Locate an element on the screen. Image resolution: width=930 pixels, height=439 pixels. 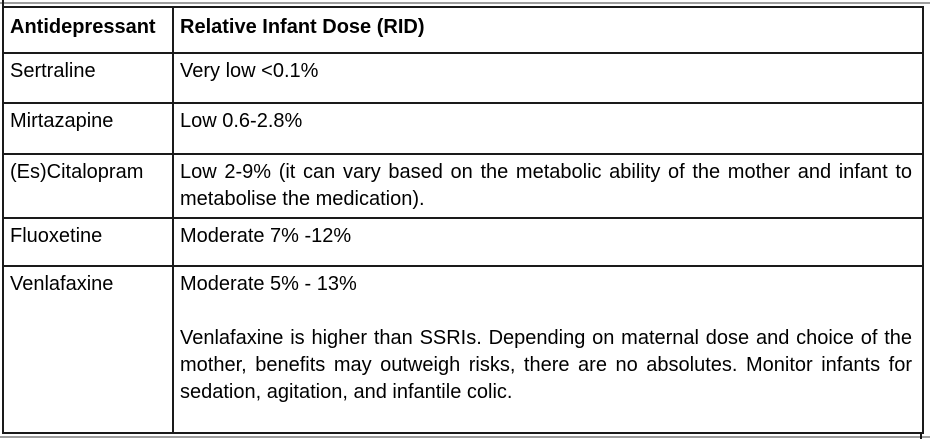
column-header-rid: Relative Infant Dose (RID) is located at coordinates (548, 30).